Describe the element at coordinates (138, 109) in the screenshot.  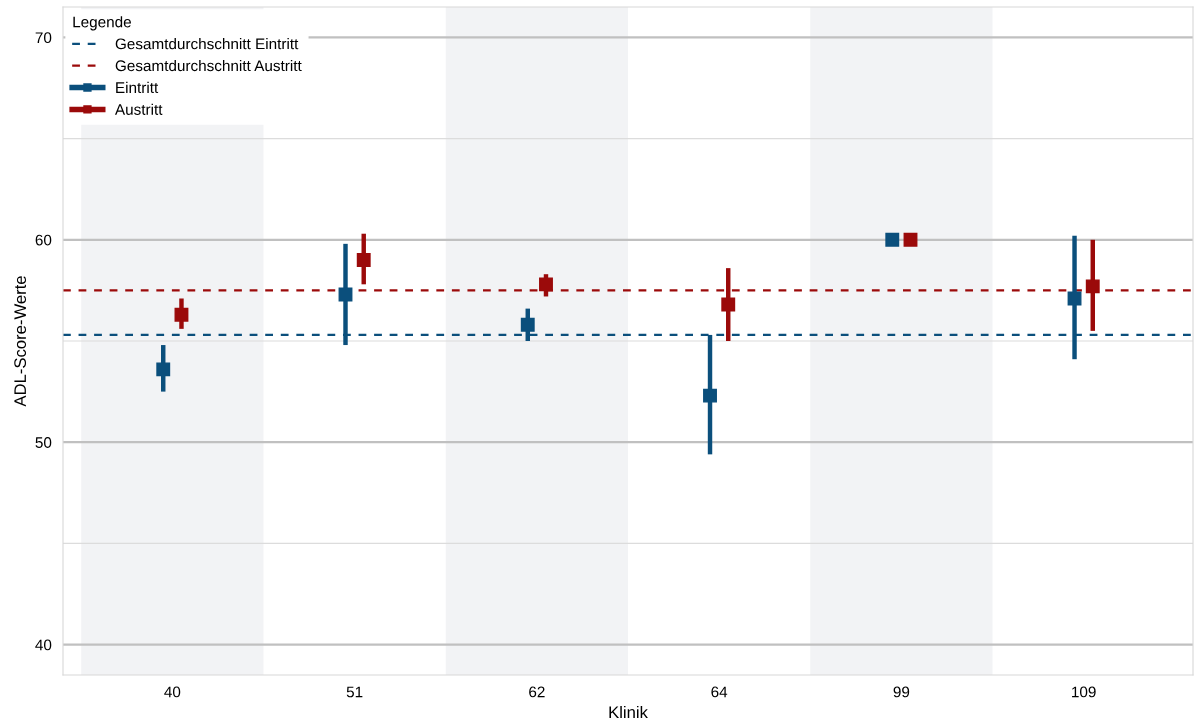
I see `legend-label: Austritt` at that location.